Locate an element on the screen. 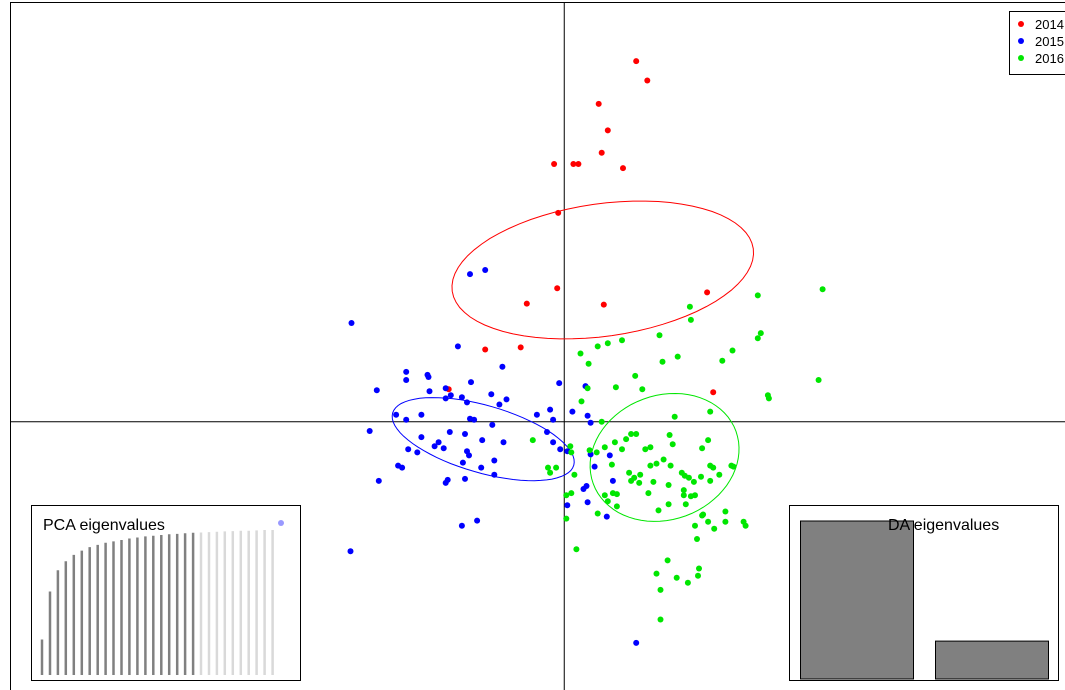 This screenshot has width=1065, height=690. legend-box is located at coordinates (1037, 43).